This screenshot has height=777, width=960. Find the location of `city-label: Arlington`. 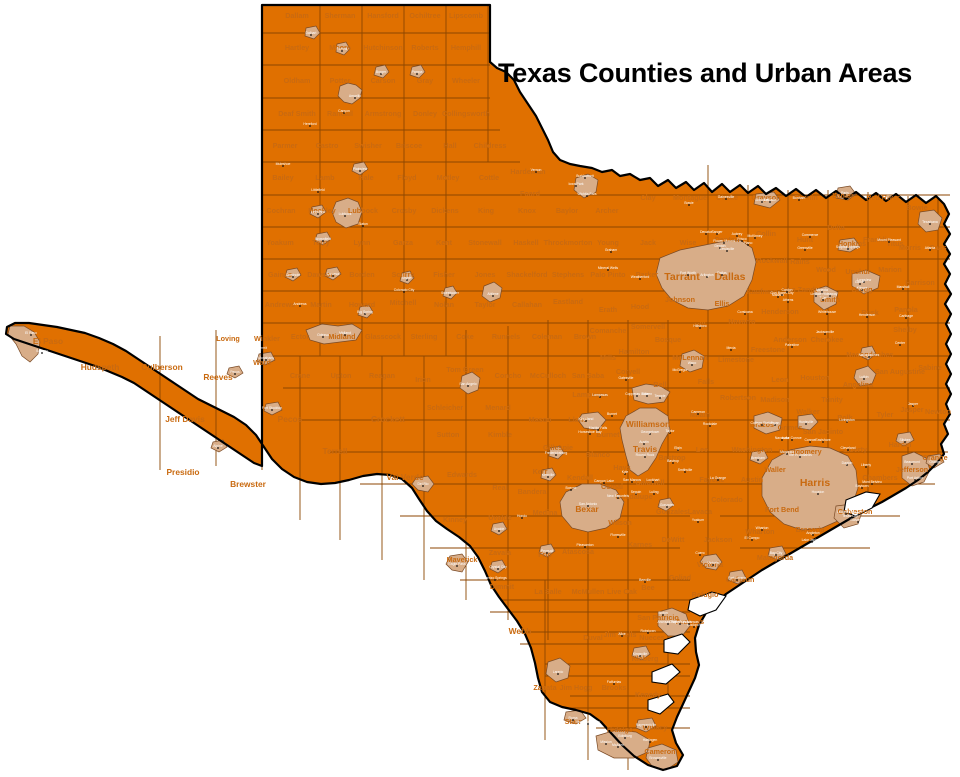

city-label: Arlington is located at coordinates (706, 275).